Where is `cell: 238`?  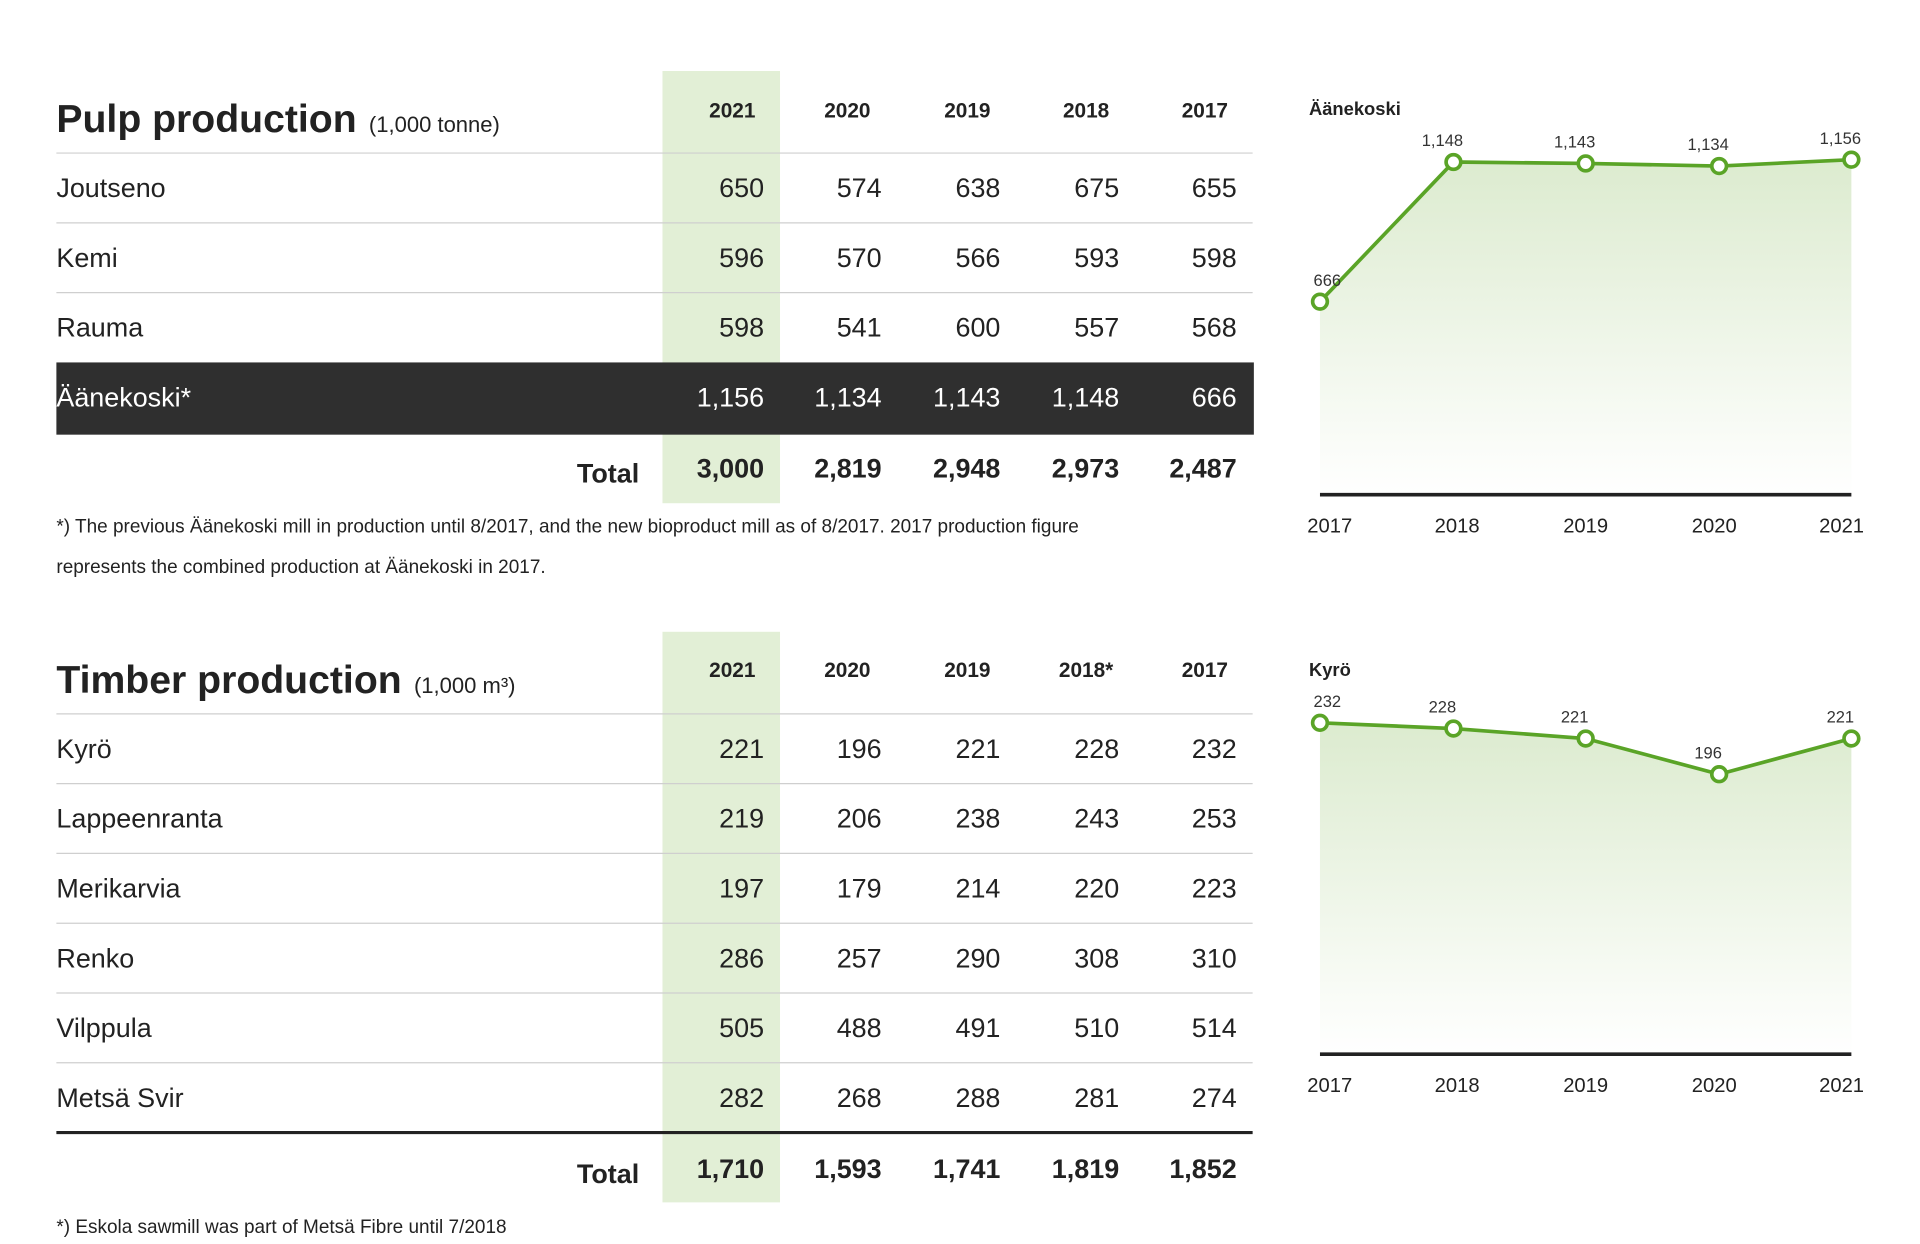 cell: 238 is located at coordinates (977, 819).